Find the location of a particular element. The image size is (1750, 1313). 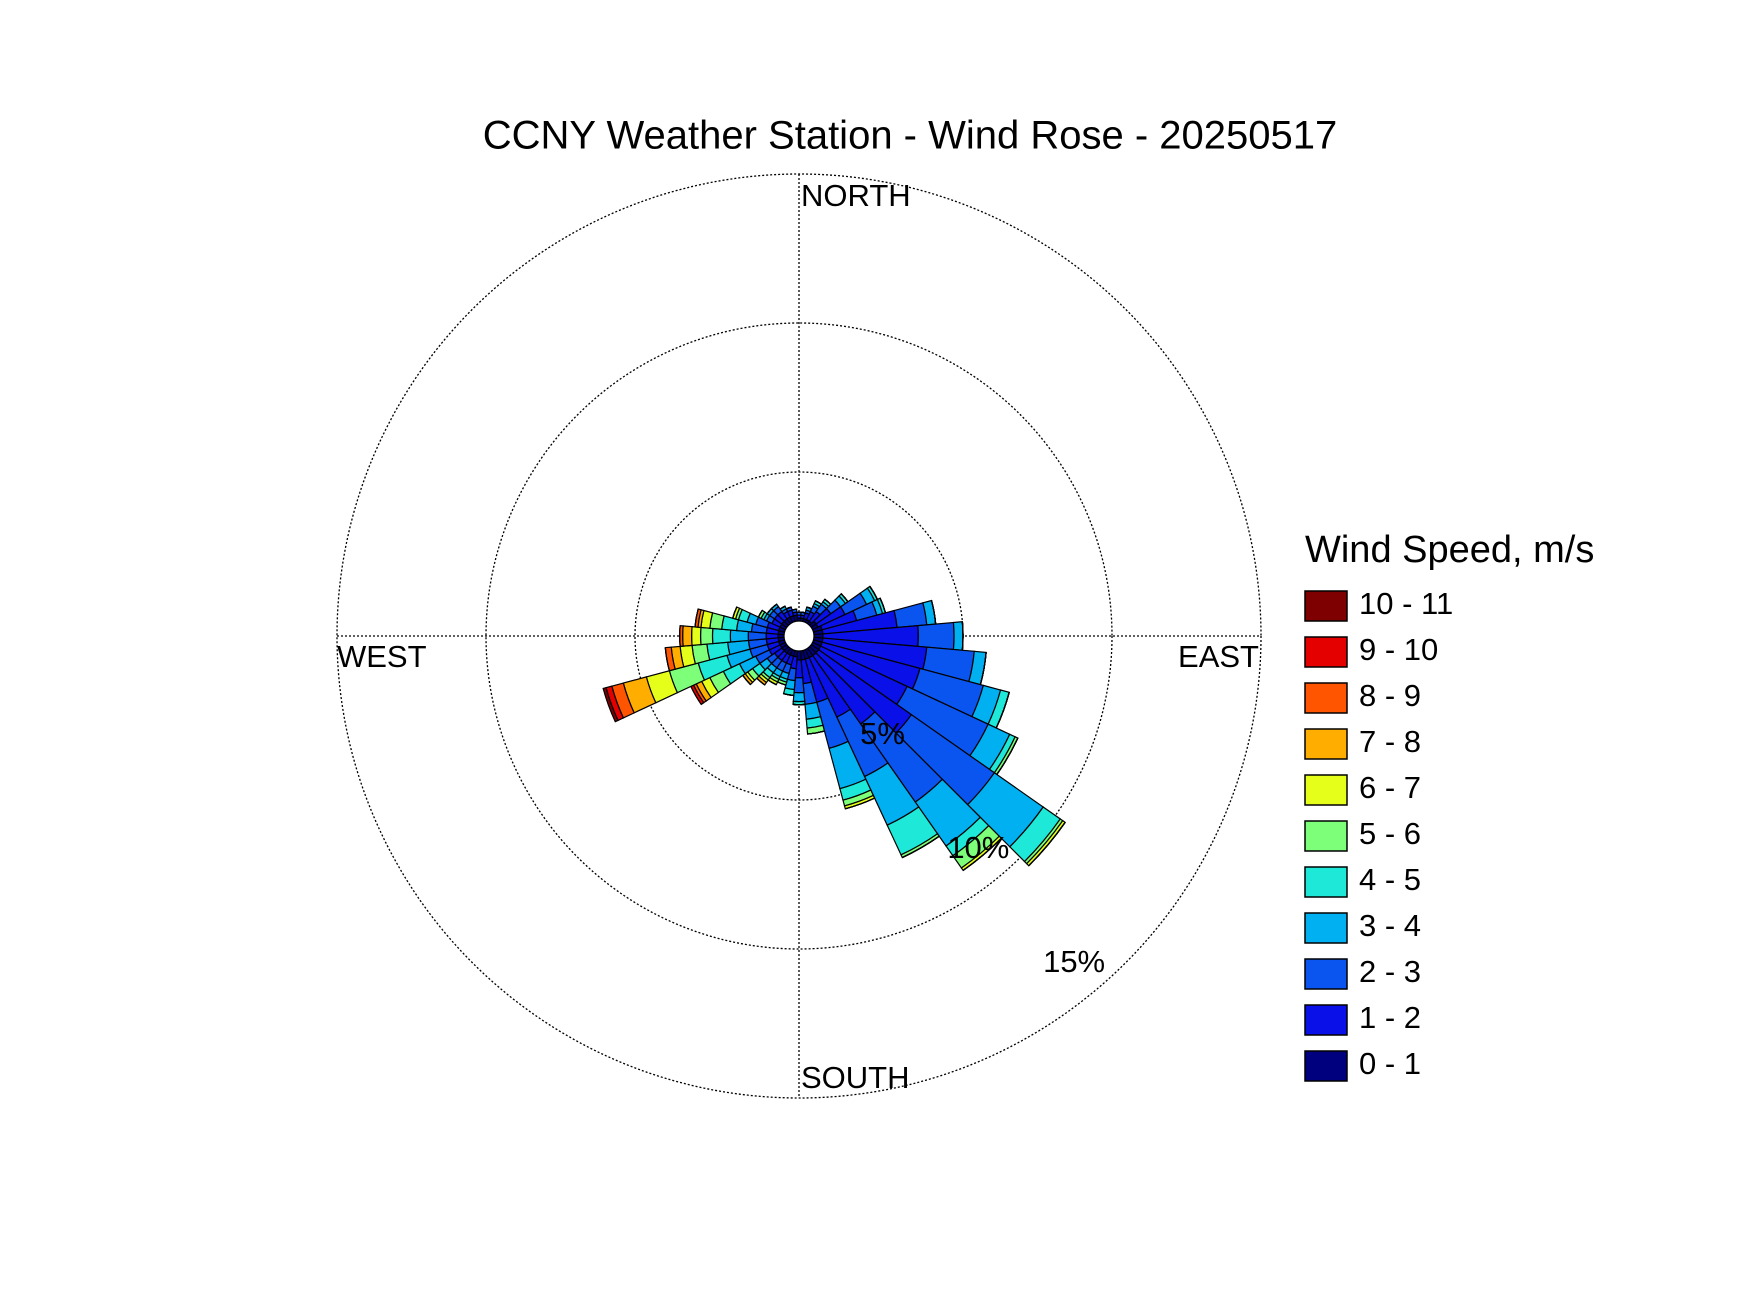

legend-label: 8 - 9 is located at coordinates (1390, 695).